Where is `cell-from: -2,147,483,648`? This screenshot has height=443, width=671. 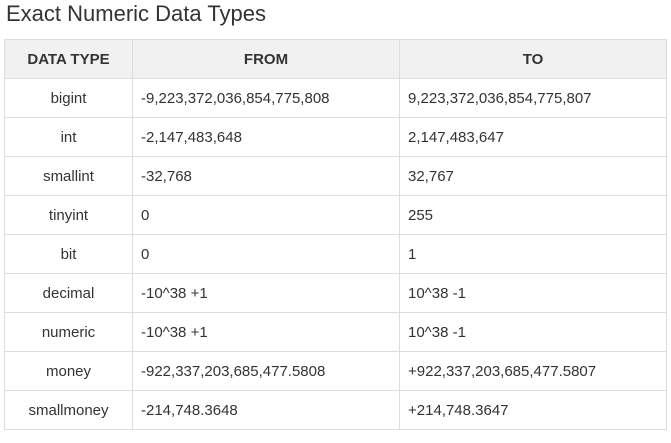 cell-from: -2,147,483,648 is located at coordinates (266, 137).